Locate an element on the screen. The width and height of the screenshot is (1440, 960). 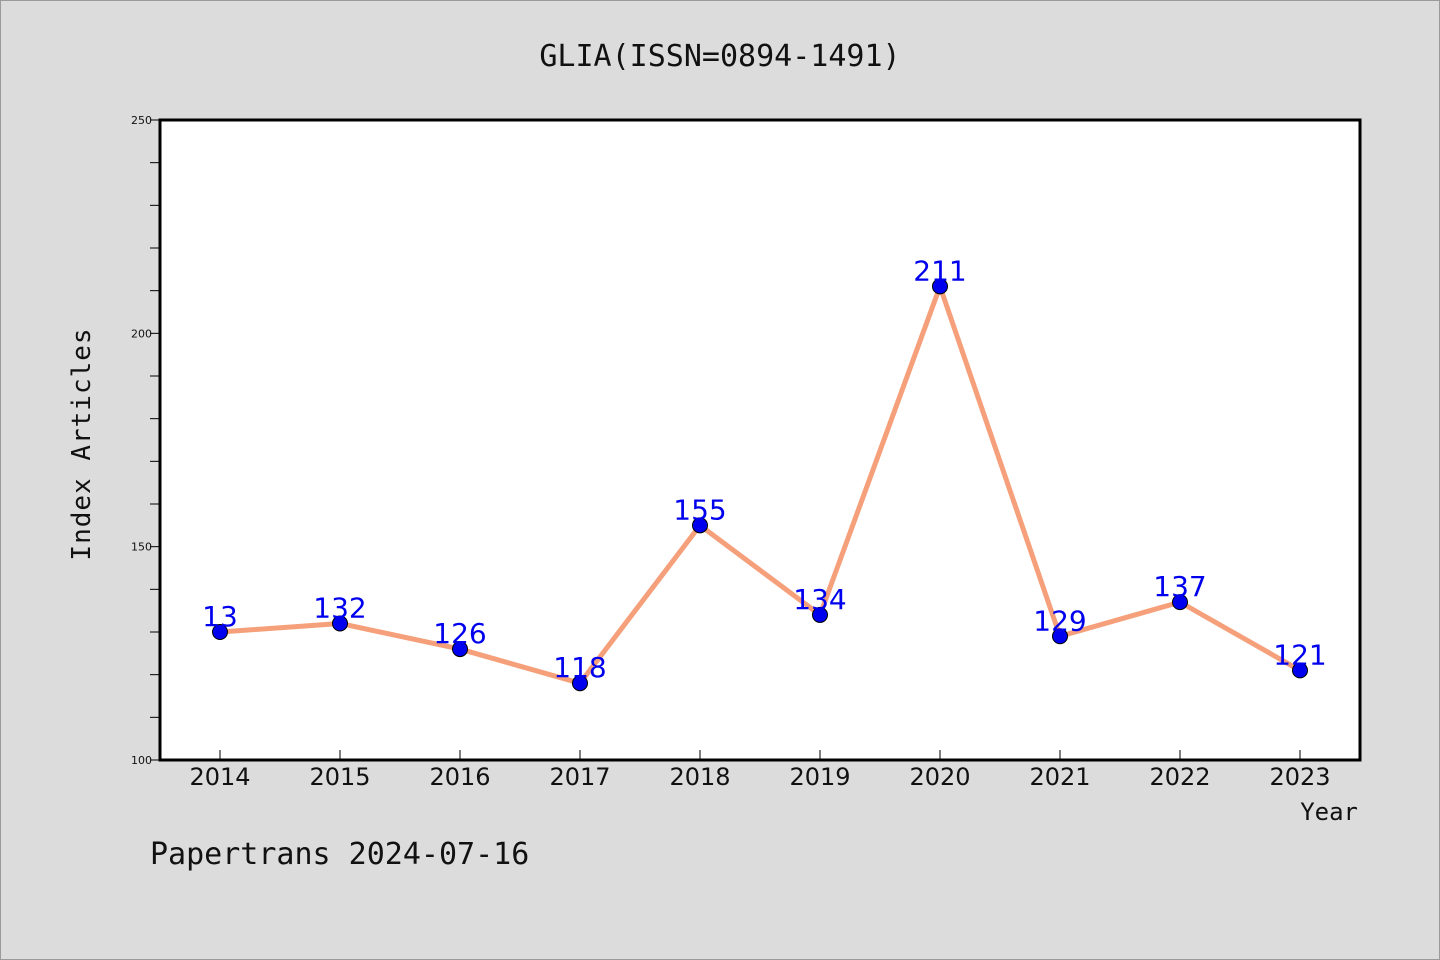
x-tick-label: 2014 is located at coordinates (219, 777).